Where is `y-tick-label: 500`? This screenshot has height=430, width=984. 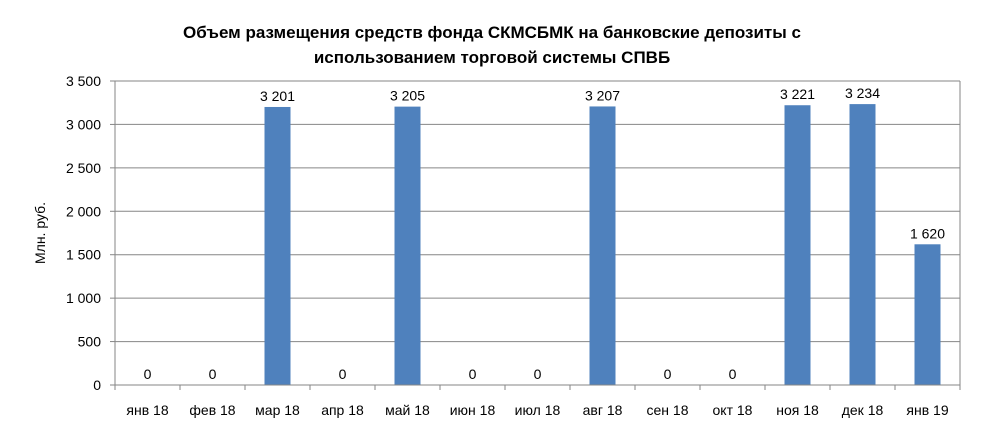 y-tick-label: 500 is located at coordinates (90, 342).